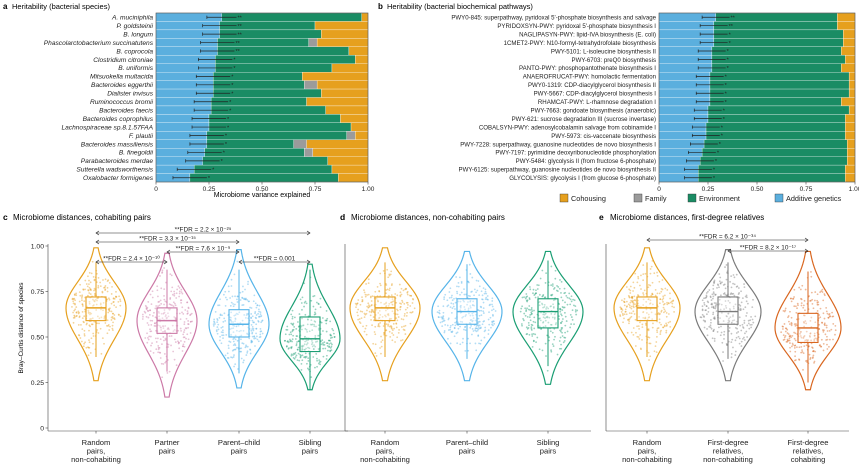 The height and width of the screenshot is (473, 859). I want to click on panel-c-category-label: pairs,, so click(96, 451).